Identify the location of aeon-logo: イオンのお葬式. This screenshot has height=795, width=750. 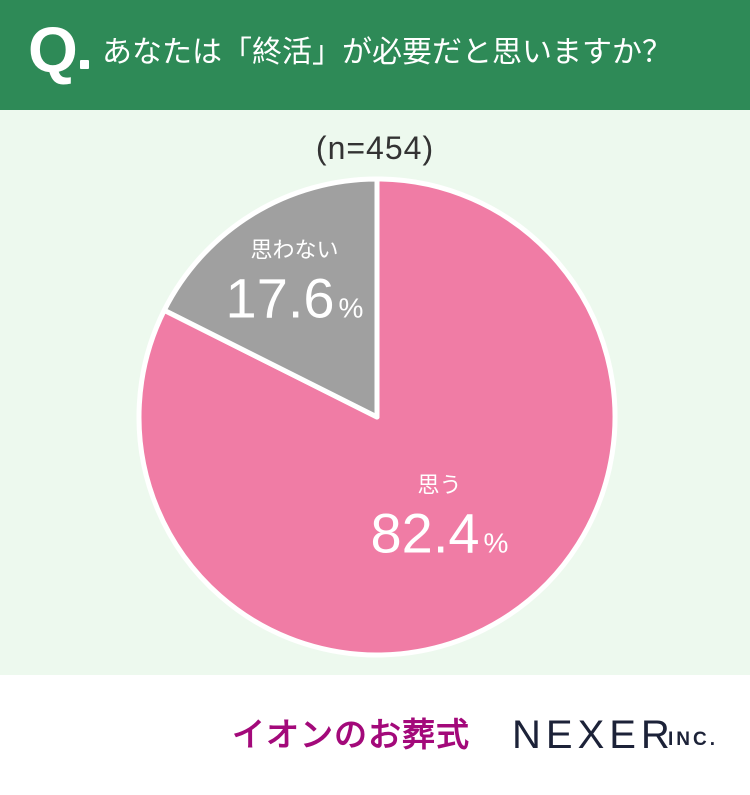
(351, 734).